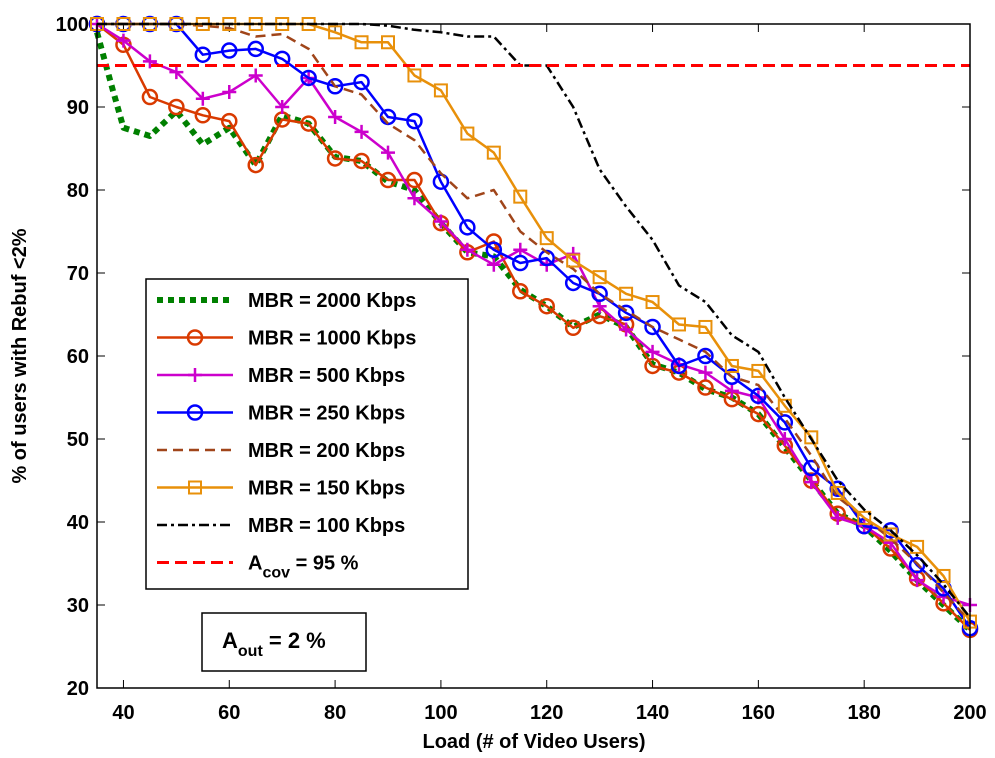 The width and height of the screenshot is (995, 758). What do you see at coordinates (123, 713) in the screenshot?
I see `x-tick-label: 40` at bounding box center [123, 713].